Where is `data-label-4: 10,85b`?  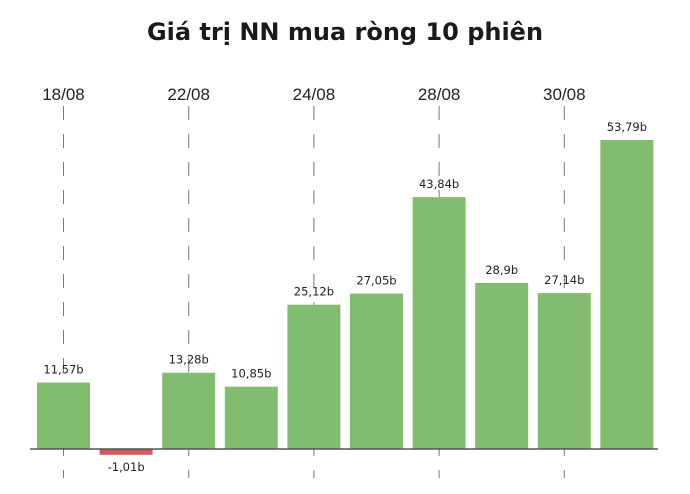 data-label-4: 10,85b is located at coordinates (251, 374).